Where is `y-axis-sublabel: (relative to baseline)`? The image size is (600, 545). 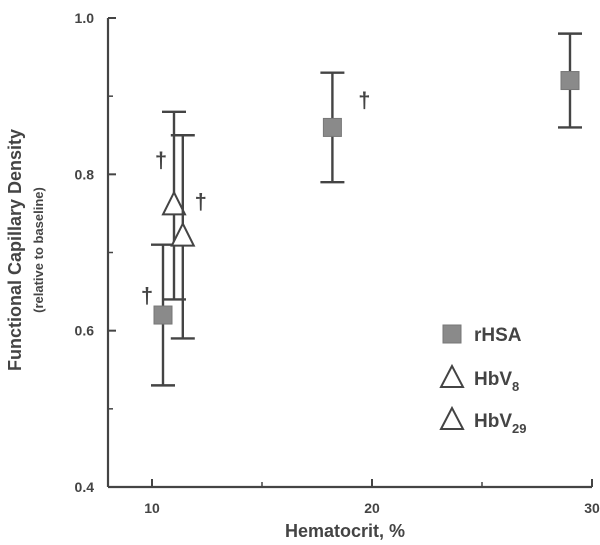
y-axis-sublabel: (relative to baseline) is located at coordinates (38, 250).